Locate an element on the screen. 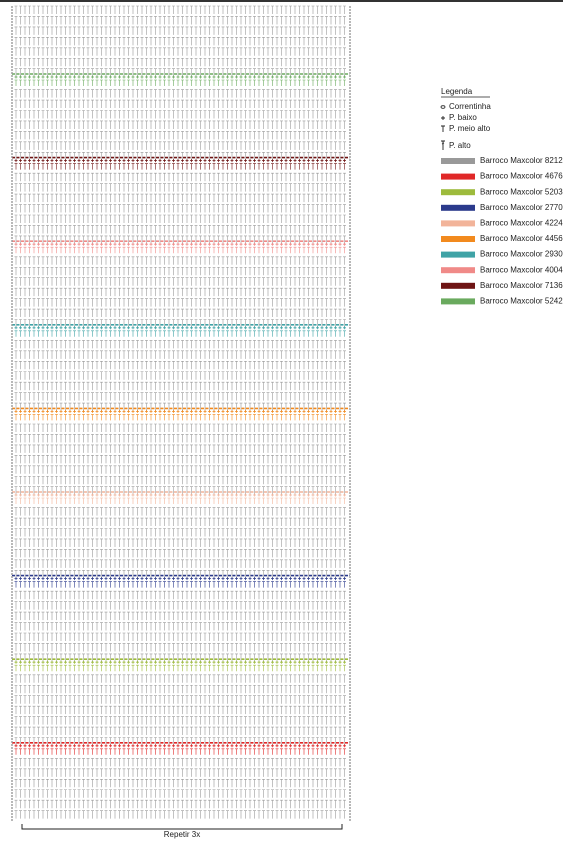 The image size is (563, 841). legend-color-label: Barroco Maxcolor 5242 is located at coordinates (521, 301).